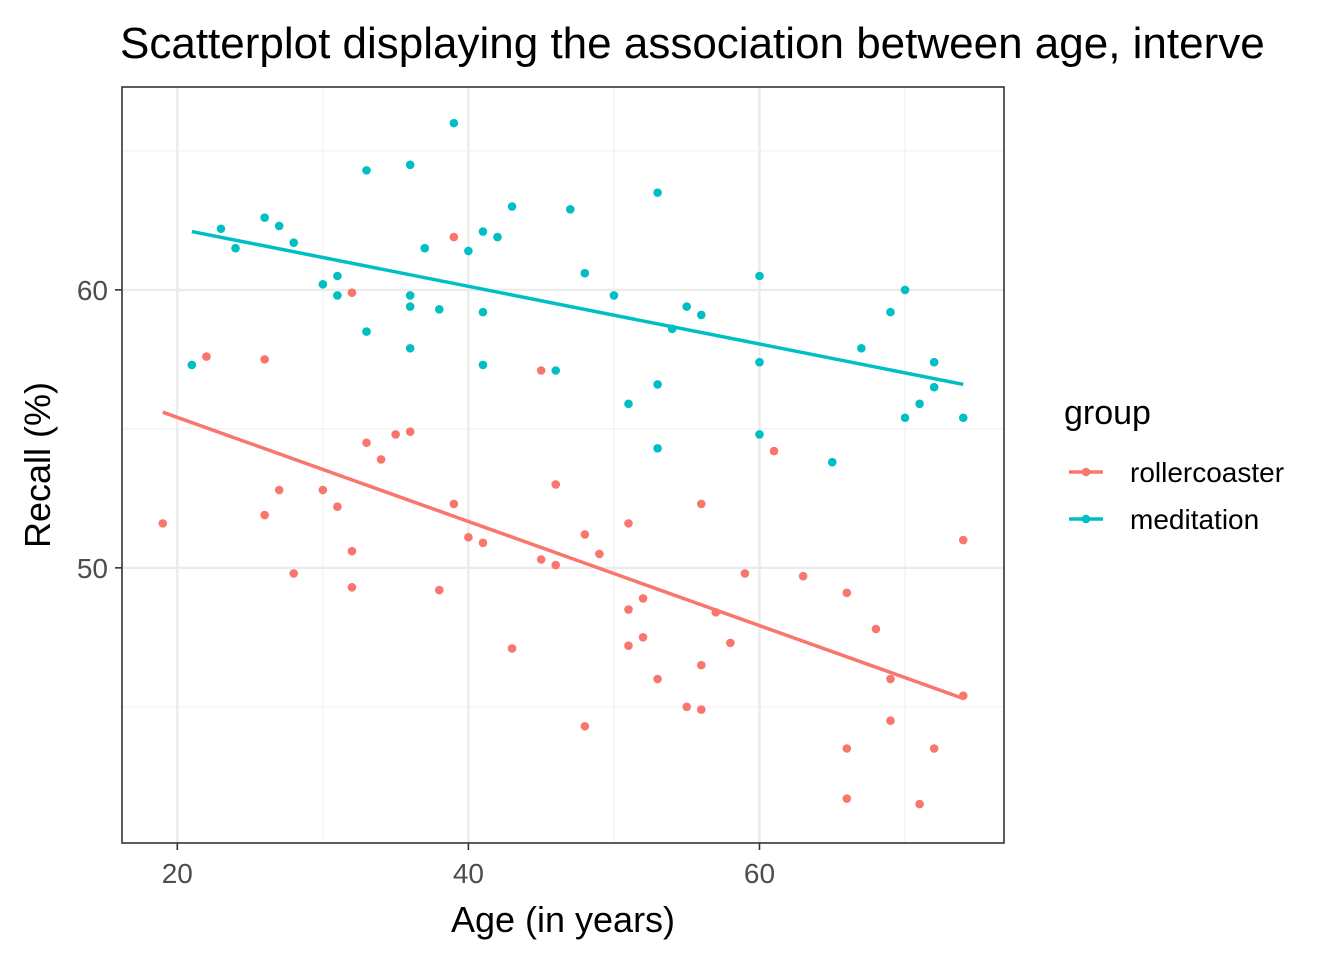  I want to click on legend: group rollercoaster meditation, so click(1174, 464).